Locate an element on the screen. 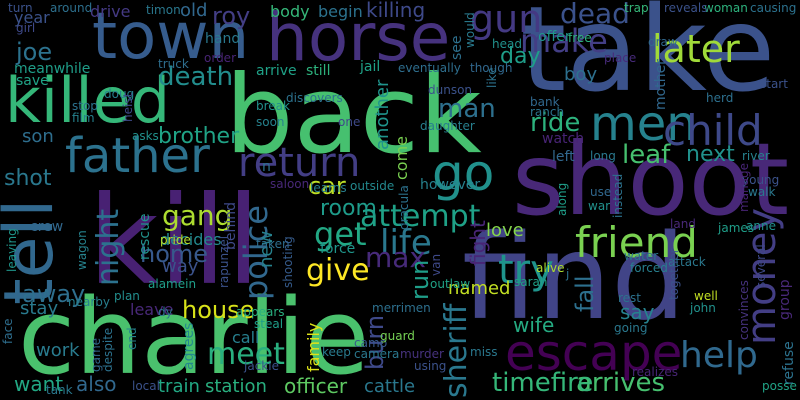 The height and width of the screenshot is (400, 800). word-joe: joe is located at coordinates (34, 52).